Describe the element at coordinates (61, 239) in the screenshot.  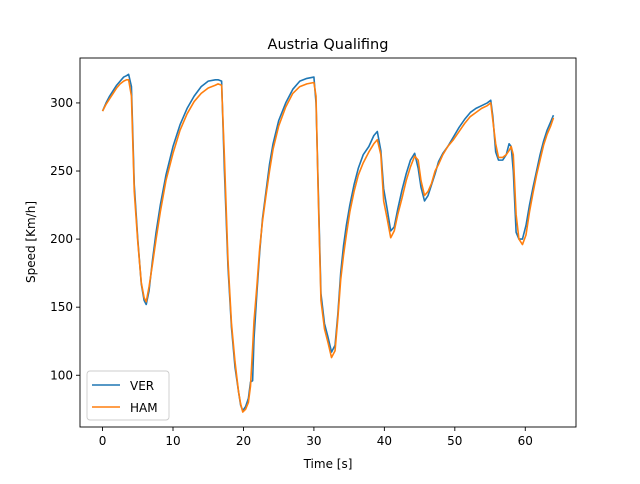
I see `y-tick-label: 200` at that location.